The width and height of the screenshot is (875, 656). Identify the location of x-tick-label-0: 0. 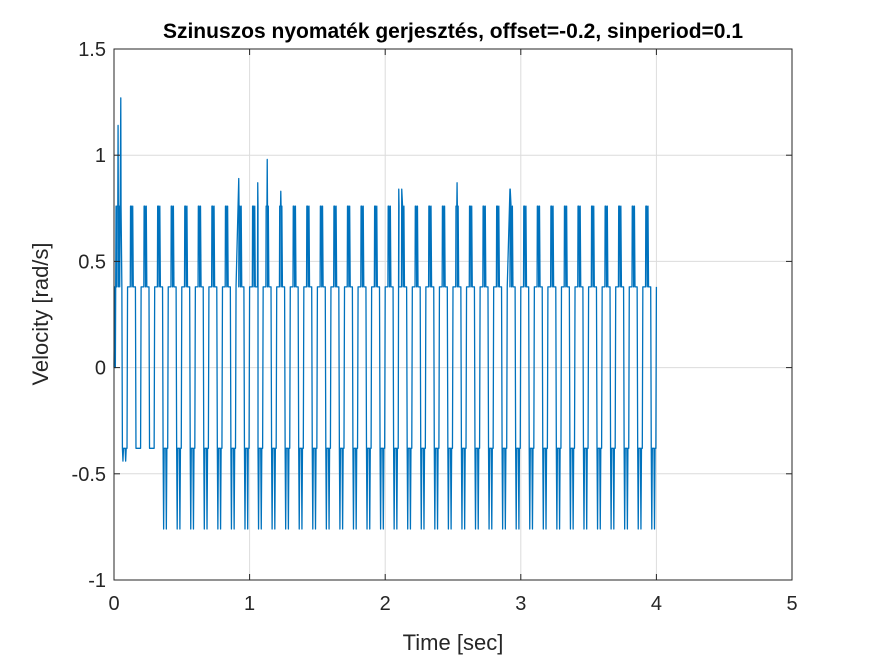
(113, 604).